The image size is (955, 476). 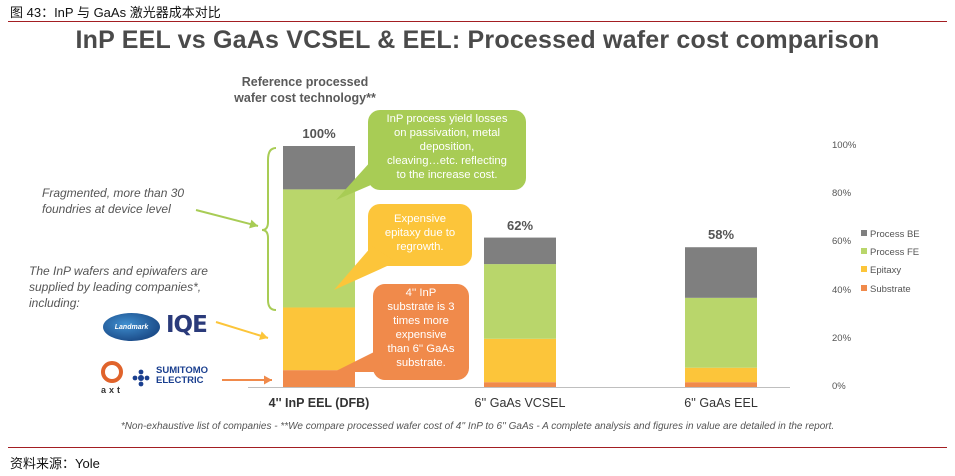 What do you see at coordinates (263, 335) in the screenshot?
I see `arrow-wafers-head` at bounding box center [263, 335].